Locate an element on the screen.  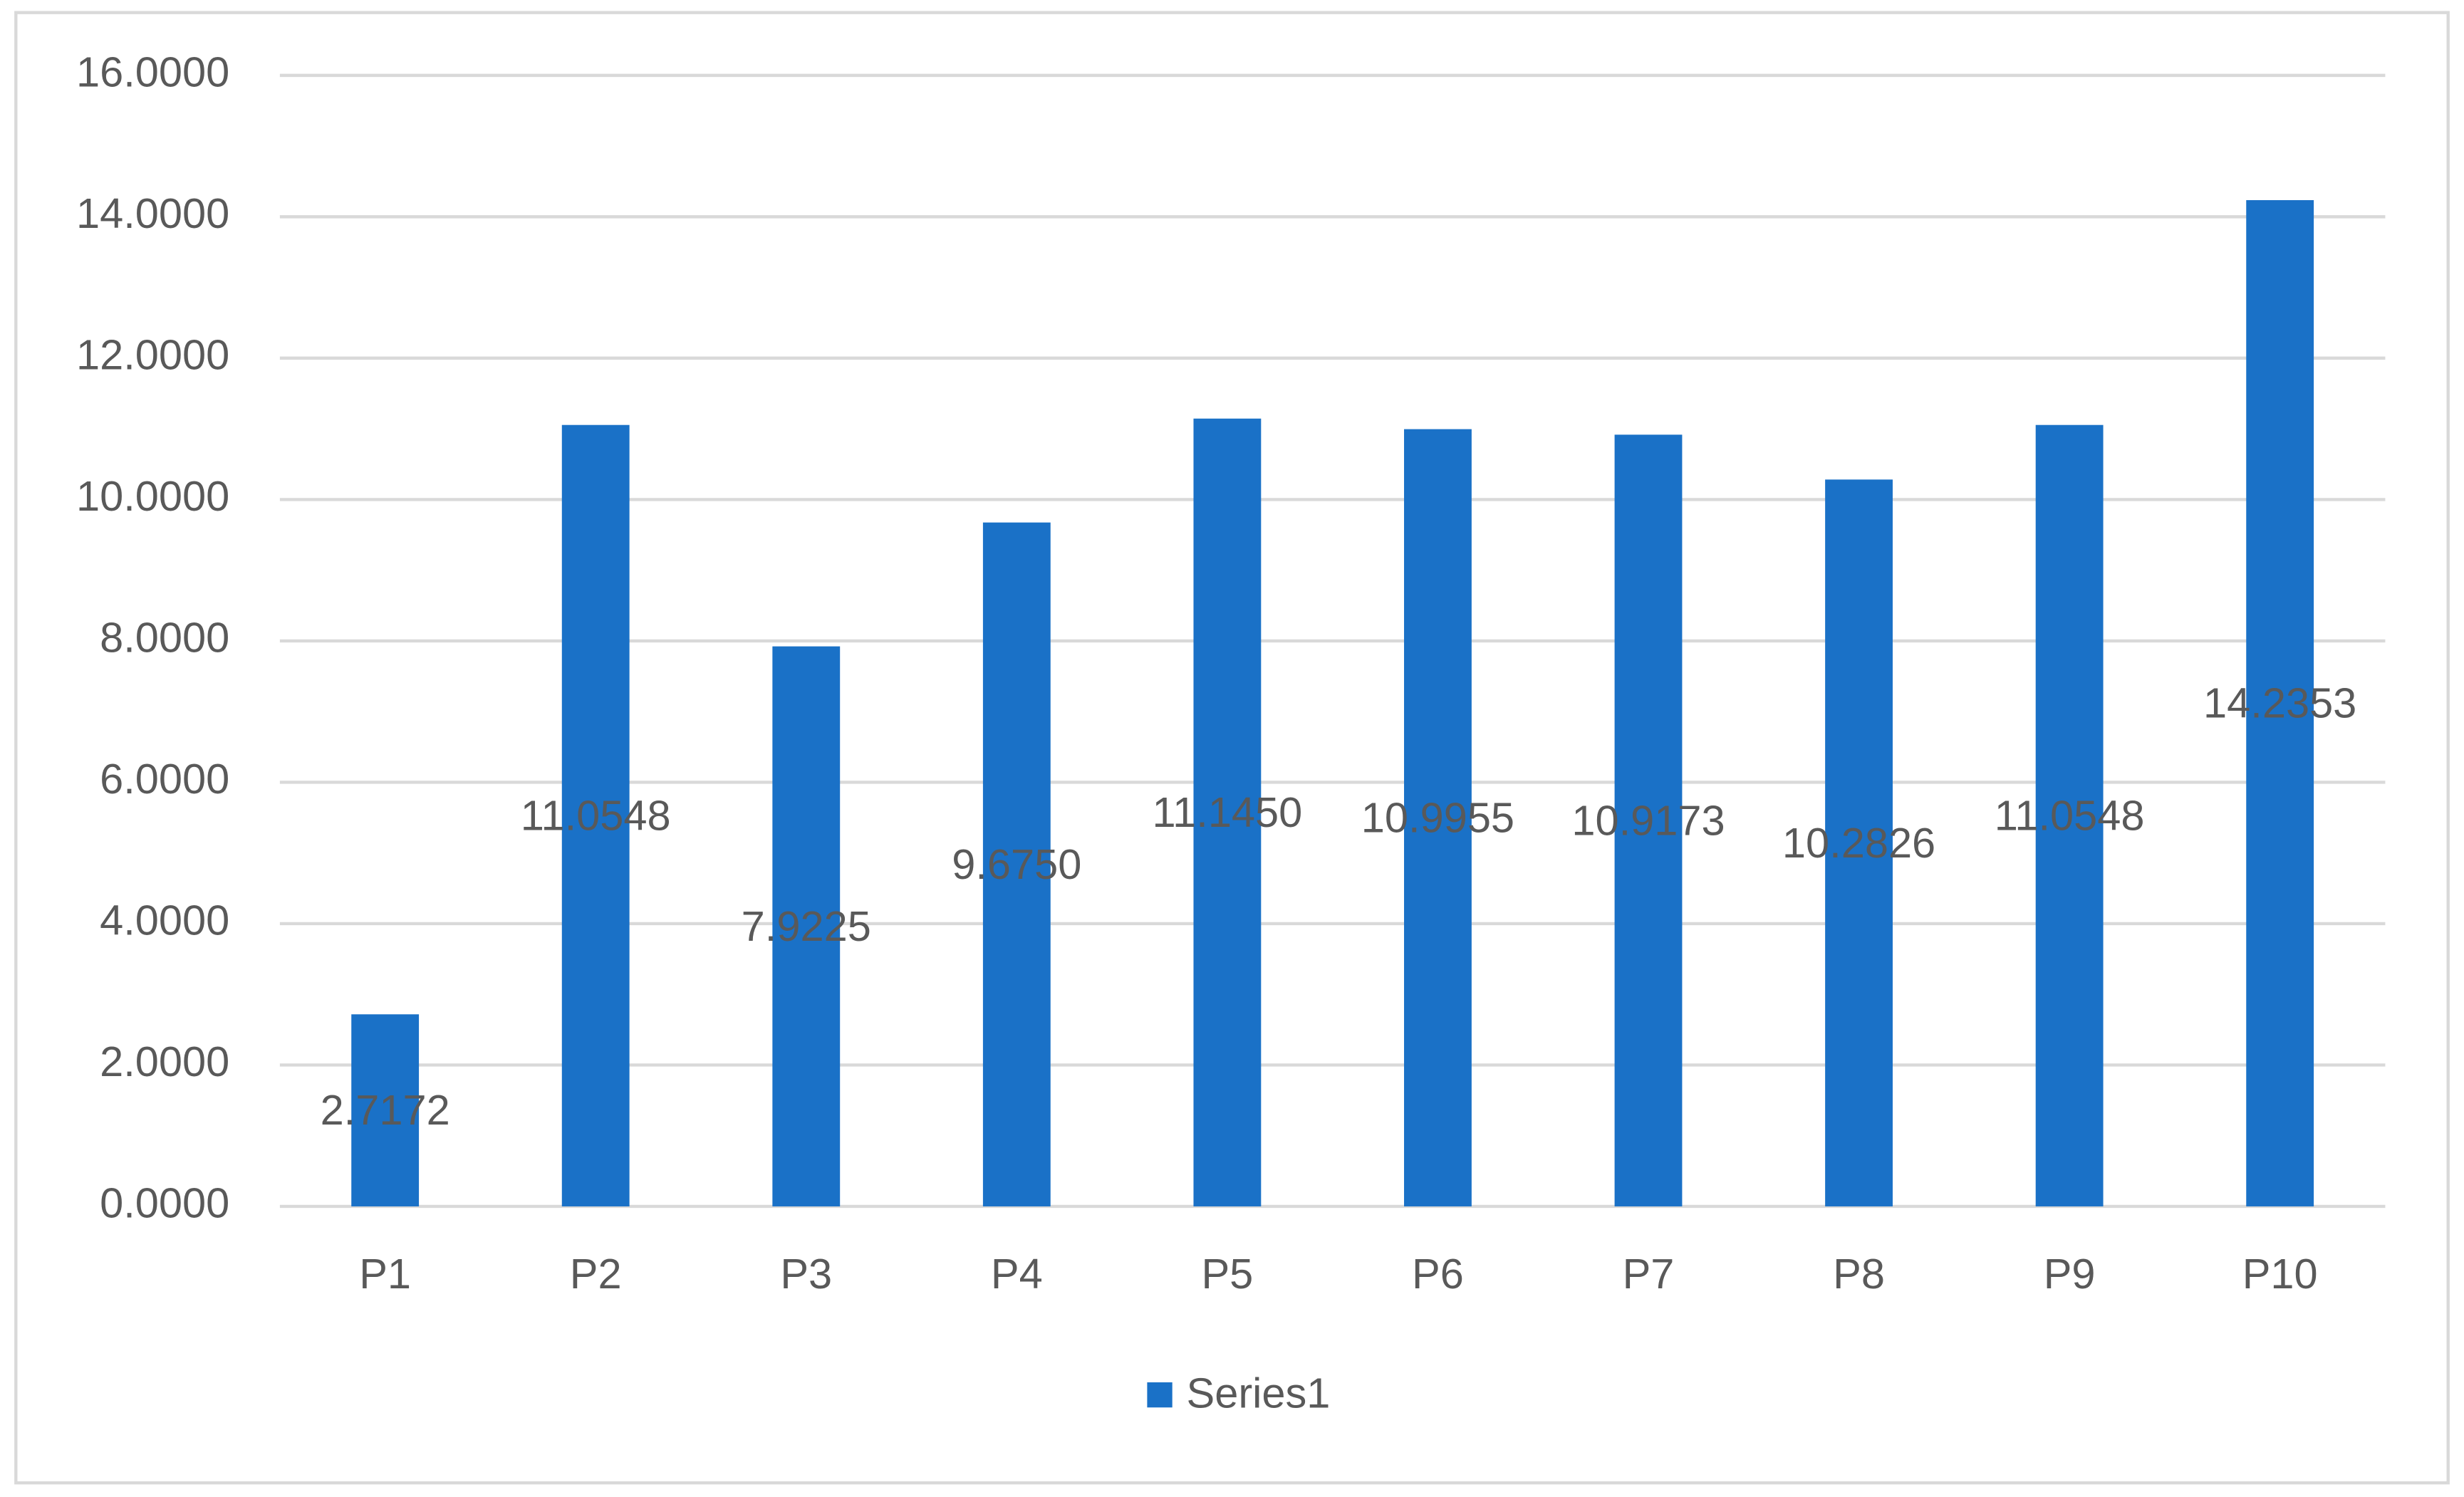
x-tick-label: P4 is located at coordinates (1017, 1274).